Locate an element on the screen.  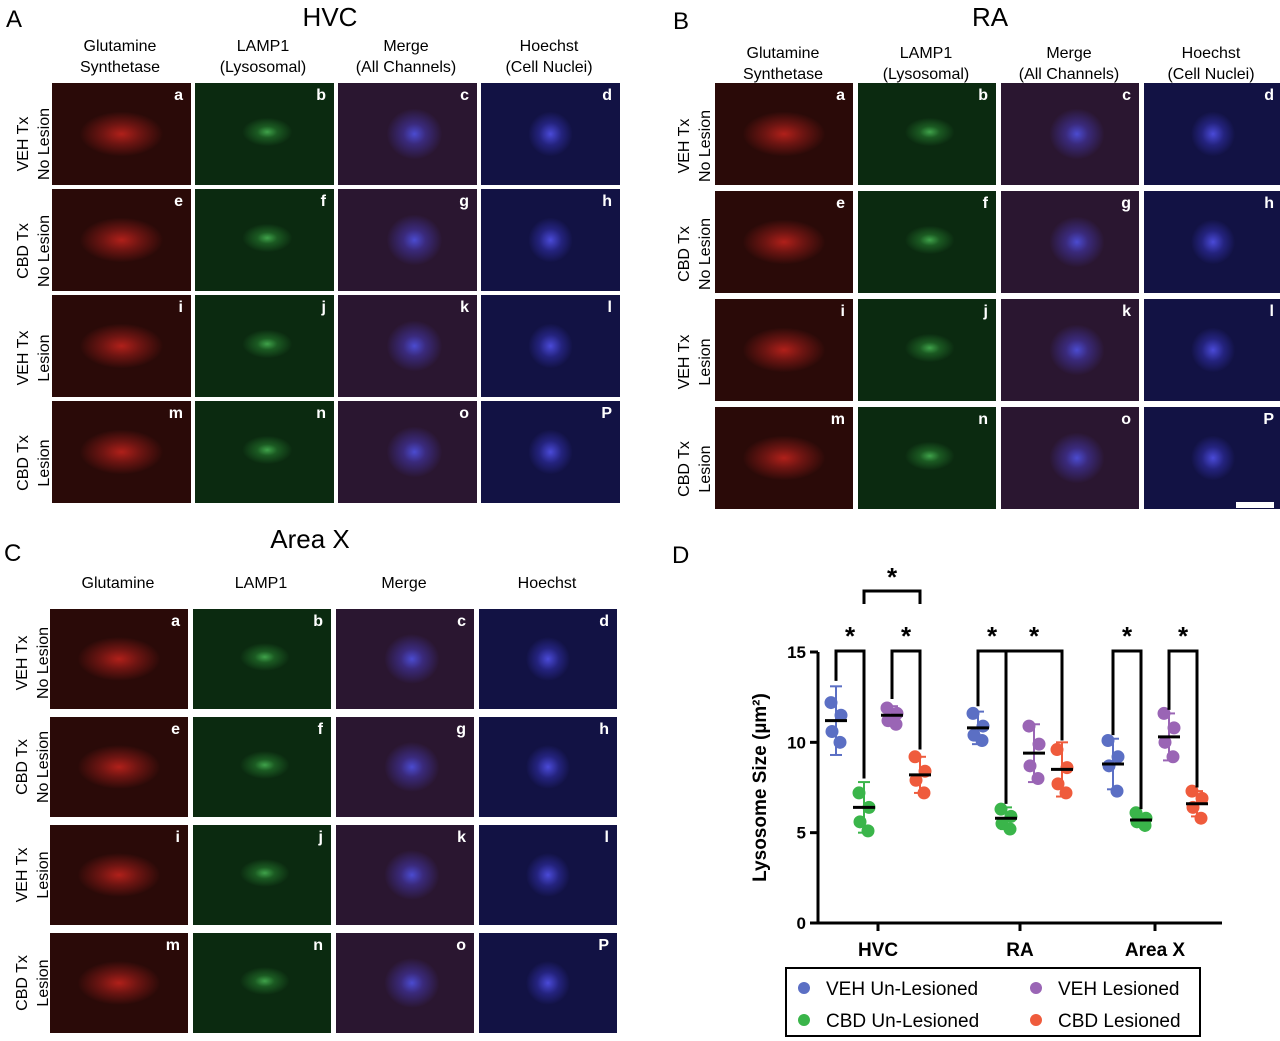
tile-letter: l is located at coordinates (606, 837).